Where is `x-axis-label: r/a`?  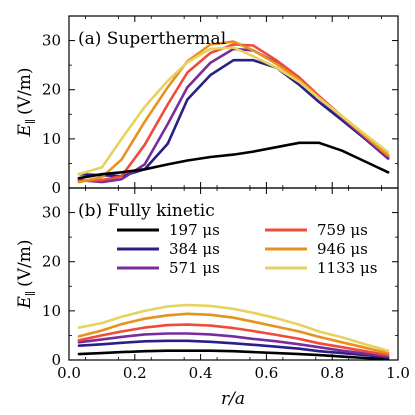 x-axis-label: r/a is located at coordinates (233, 399).